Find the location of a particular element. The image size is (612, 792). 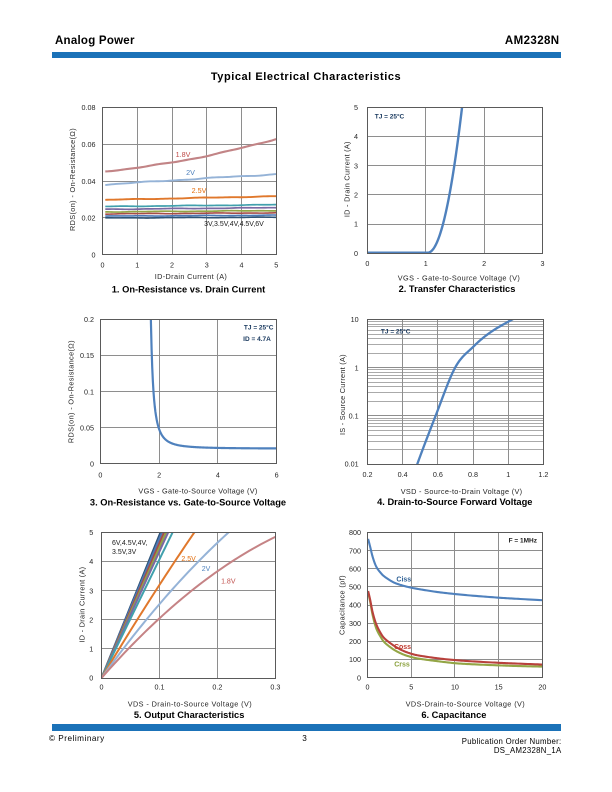

svg-text:VSD - Source-to-Drain Voltage: VSD - Source-to-Drain Voltage (V) is located at coordinates (462, 491).